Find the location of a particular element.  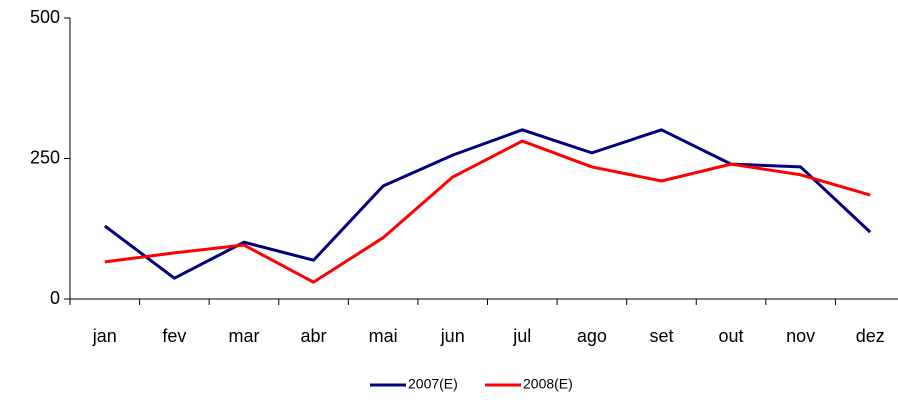

x-tick-label: nov is located at coordinates (800, 336).